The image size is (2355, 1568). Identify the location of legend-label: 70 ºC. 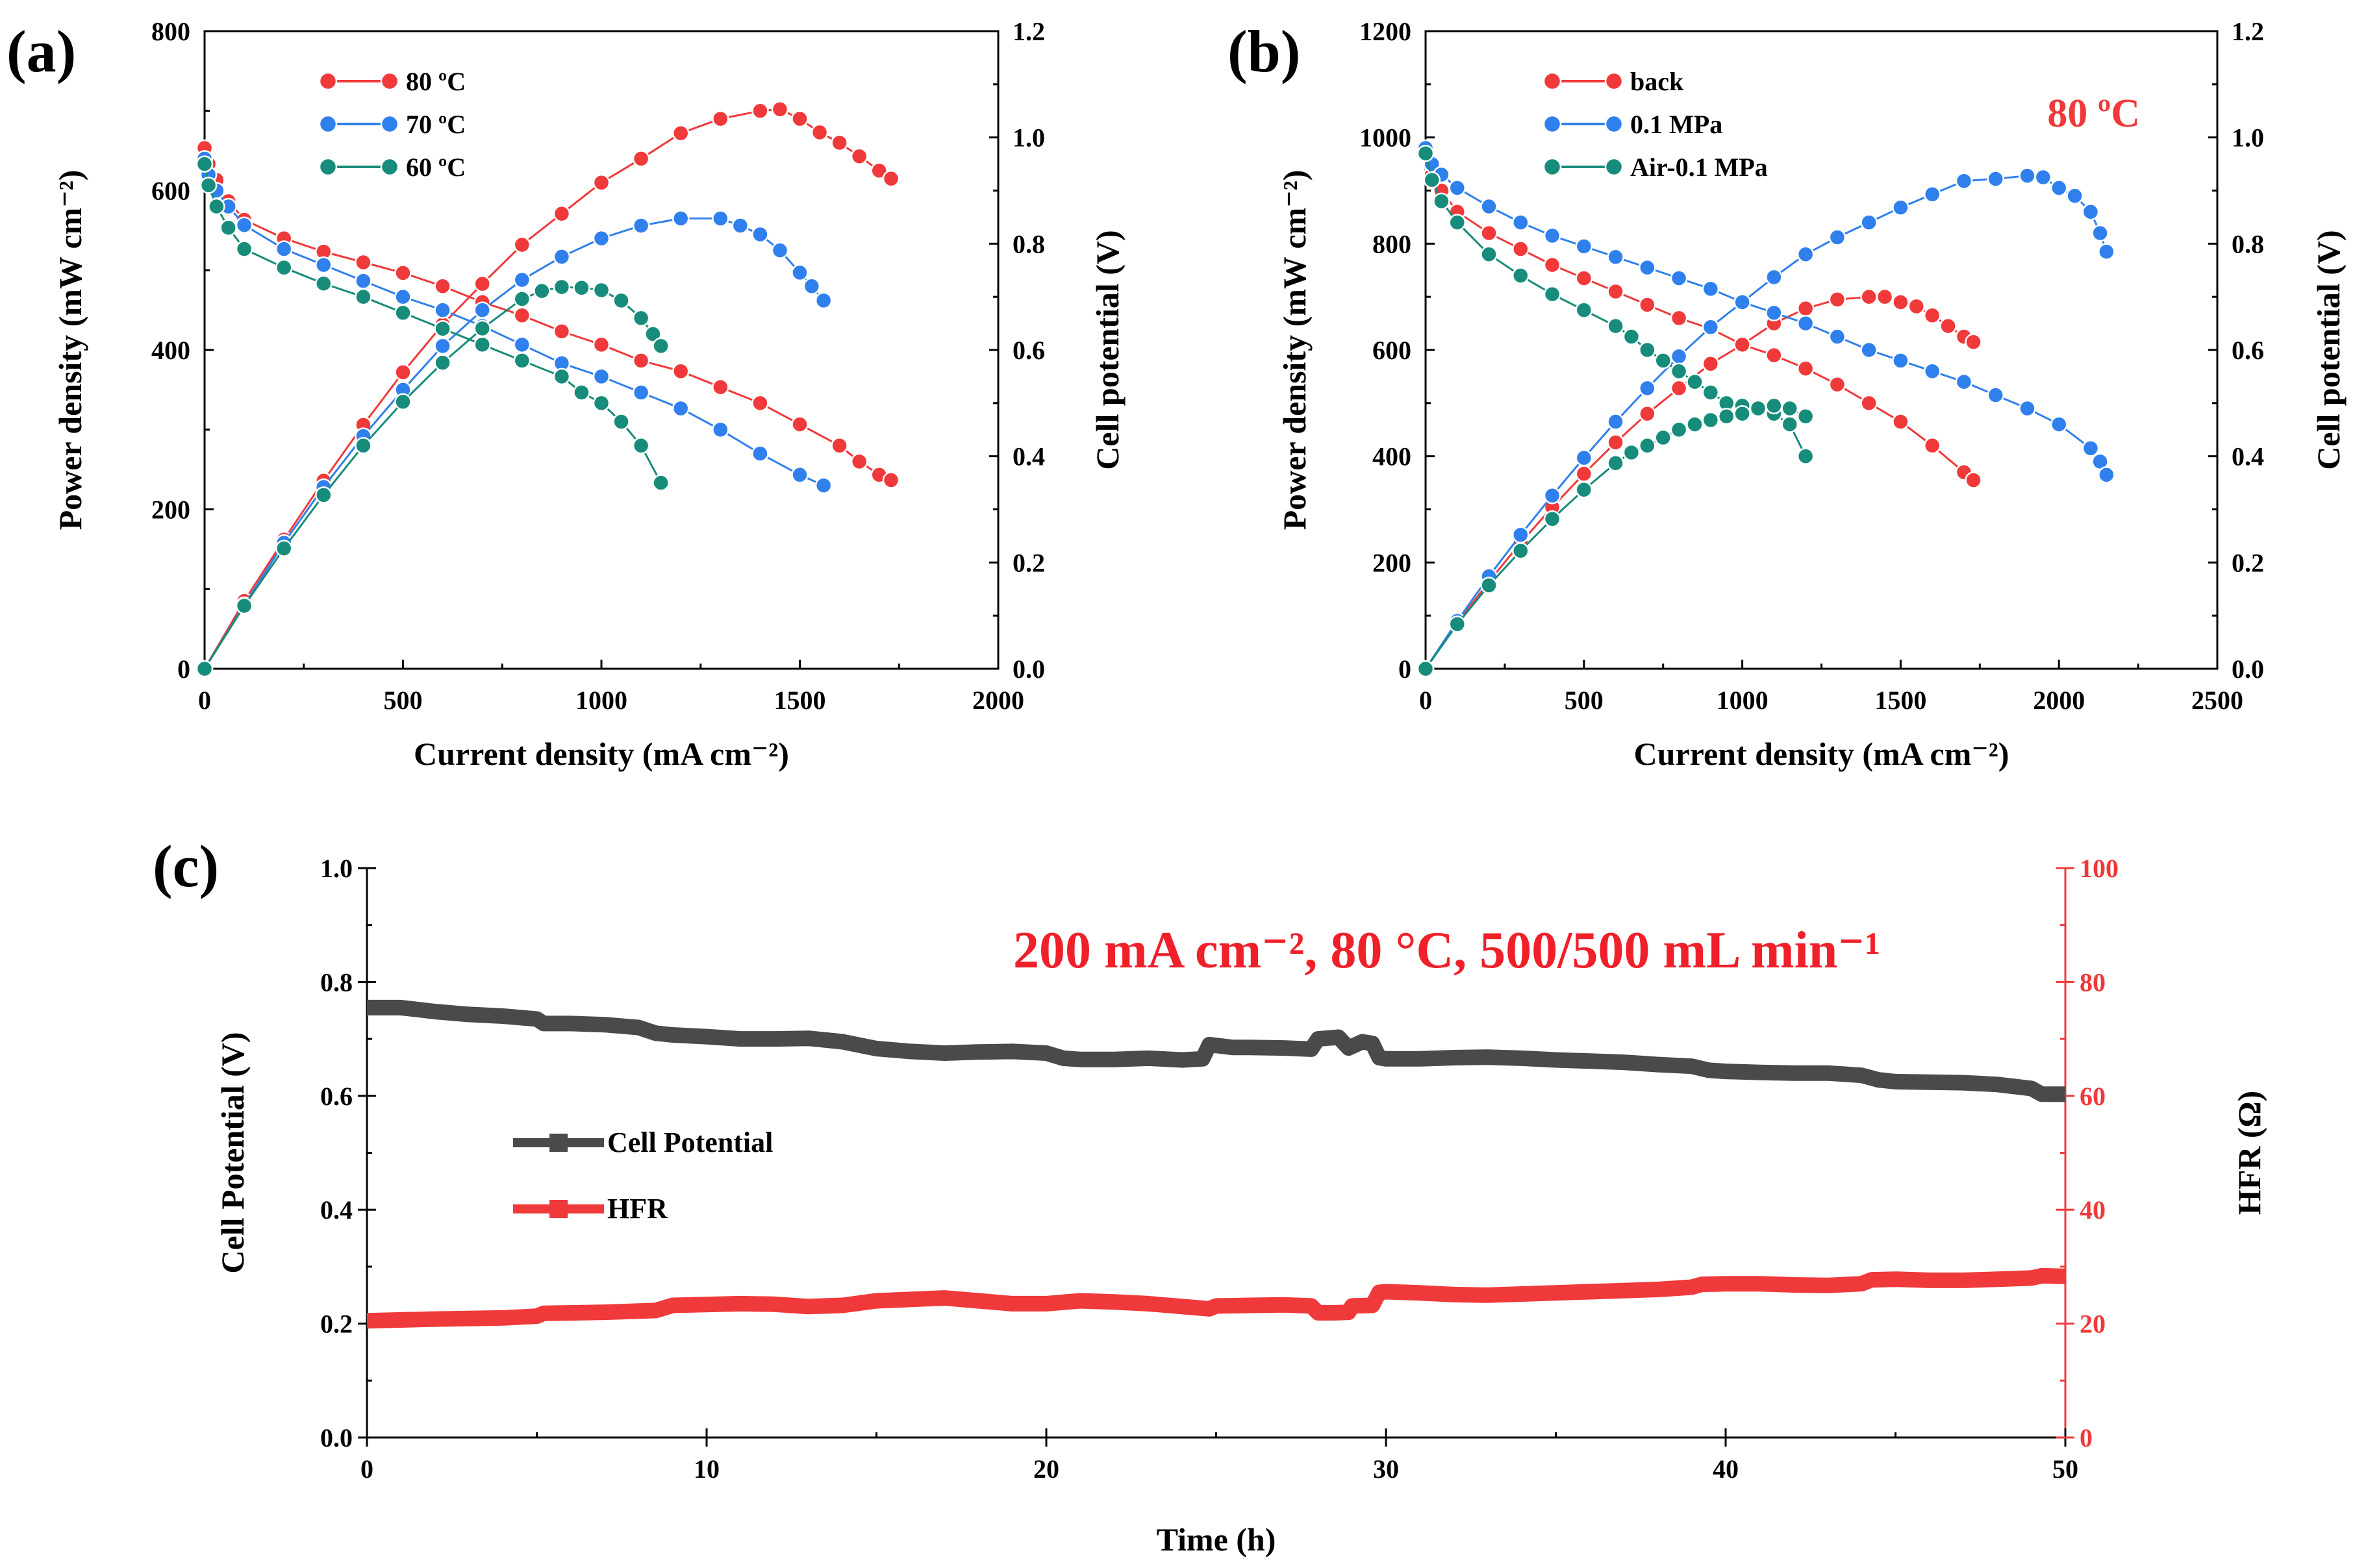
(436, 124).